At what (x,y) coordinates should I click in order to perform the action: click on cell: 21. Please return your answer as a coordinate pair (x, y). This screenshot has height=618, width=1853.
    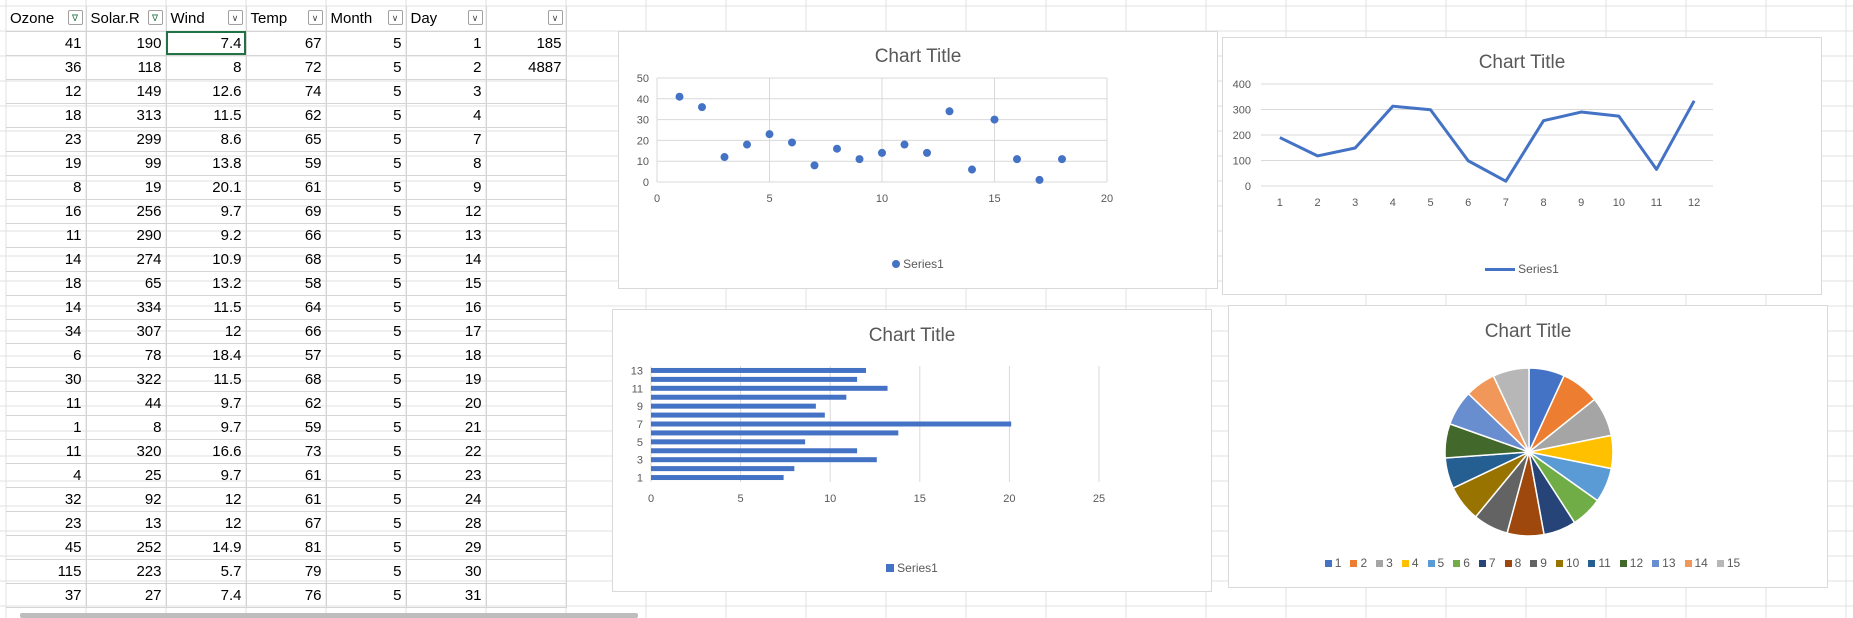
    Looking at the image, I should click on (446, 427).